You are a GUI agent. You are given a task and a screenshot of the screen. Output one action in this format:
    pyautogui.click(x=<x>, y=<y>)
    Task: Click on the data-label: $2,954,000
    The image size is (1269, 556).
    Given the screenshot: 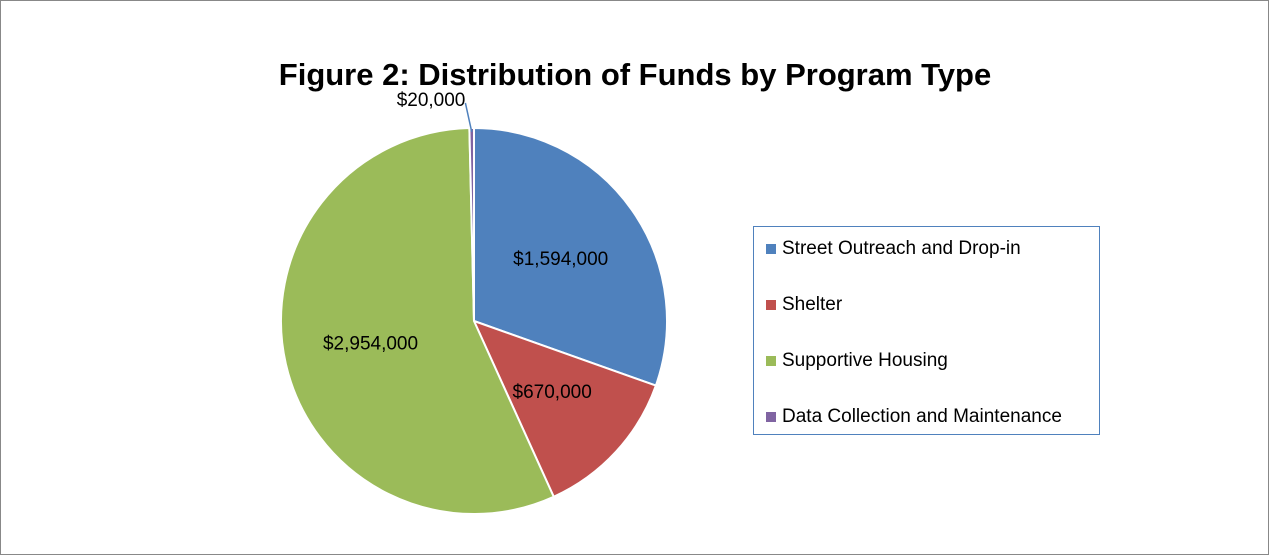 What is the action you would take?
    pyautogui.click(x=370, y=344)
    